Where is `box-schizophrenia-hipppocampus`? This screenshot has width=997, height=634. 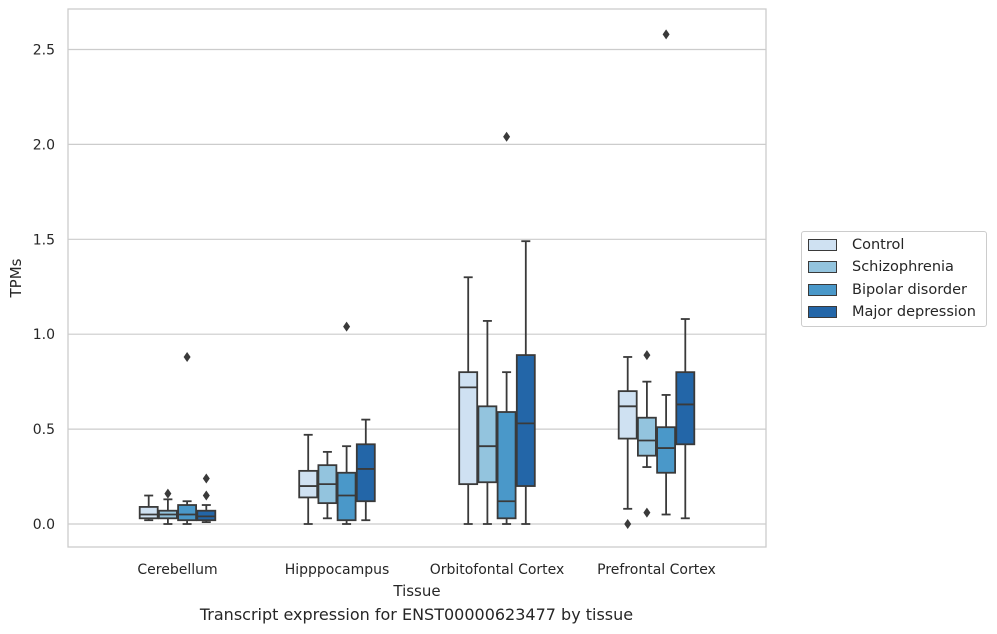 box-schizophrenia-hipppocampus is located at coordinates (327, 485).